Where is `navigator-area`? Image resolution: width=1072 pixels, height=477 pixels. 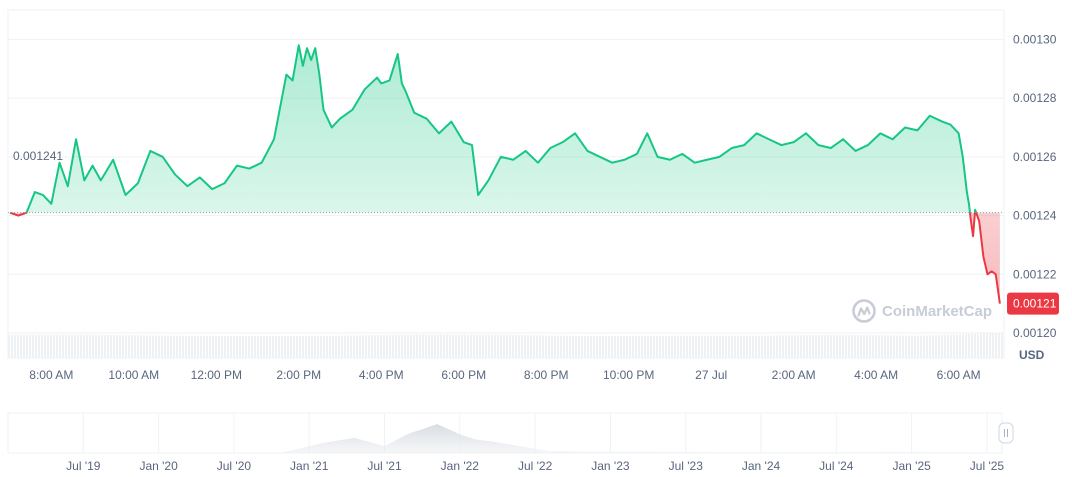
navigator-area is located at coordinates (505, 438).